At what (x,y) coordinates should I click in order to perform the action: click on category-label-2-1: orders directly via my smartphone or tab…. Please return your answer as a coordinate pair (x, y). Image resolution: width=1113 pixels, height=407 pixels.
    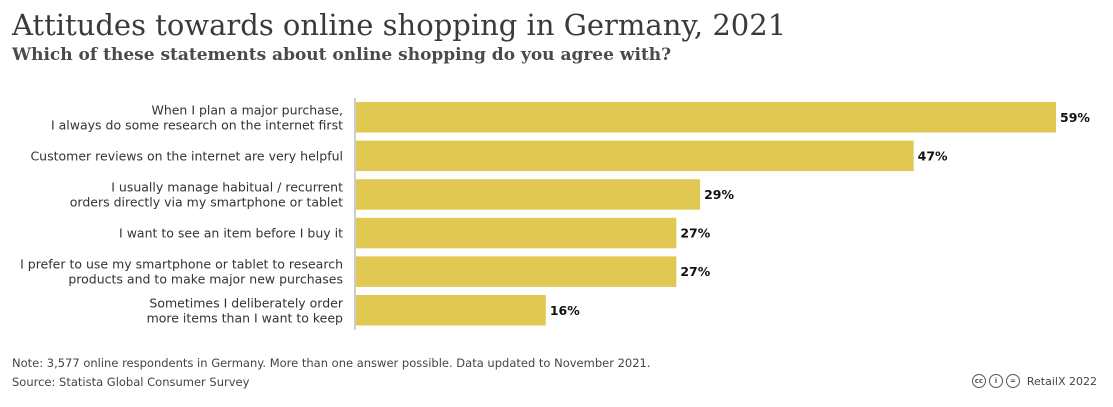
    Looking at the image, I should click on (206, 201).